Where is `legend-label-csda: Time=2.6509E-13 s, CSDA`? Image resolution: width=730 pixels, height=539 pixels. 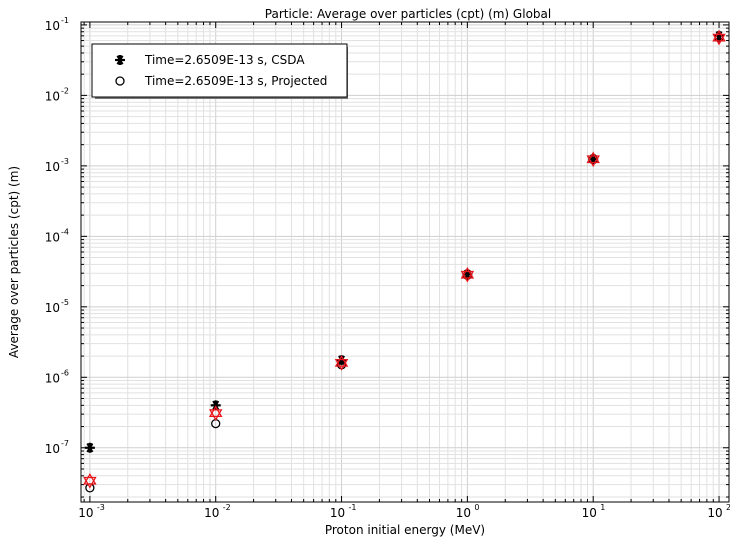
legend-label-csda: Time=2.6509E-13 s, CSDA is located at coordinates (224, 60).